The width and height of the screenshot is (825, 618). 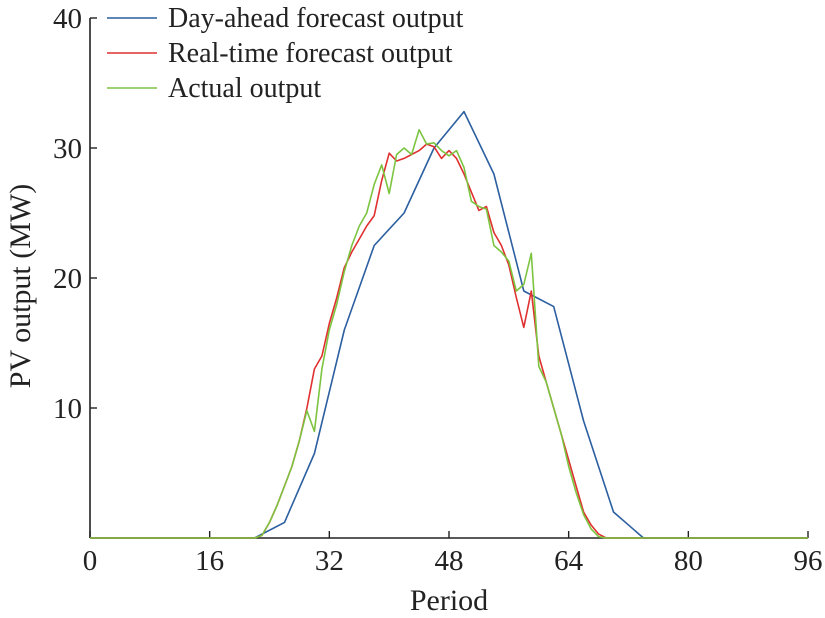 What do you see at coordinates (209, 561) in the screenshot?
I see `x-tick-label: 16` at bounding box center [209, 561].